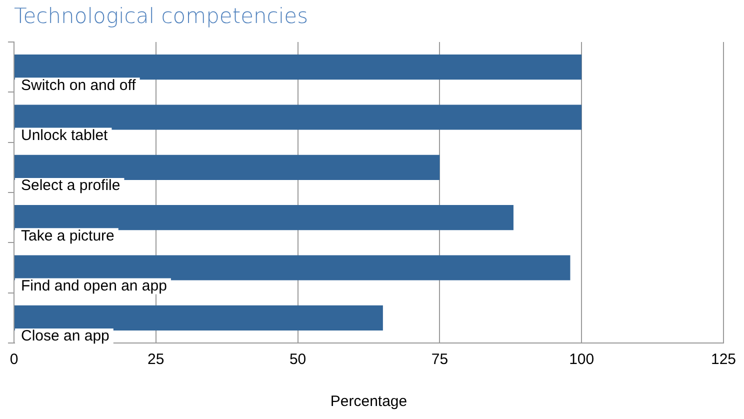 The height and width of the screenshot is (419, 744). Describe the element at coordinates (94, 285) in the screenshot. I see `y-tick-label: Find and open an app` at that location.